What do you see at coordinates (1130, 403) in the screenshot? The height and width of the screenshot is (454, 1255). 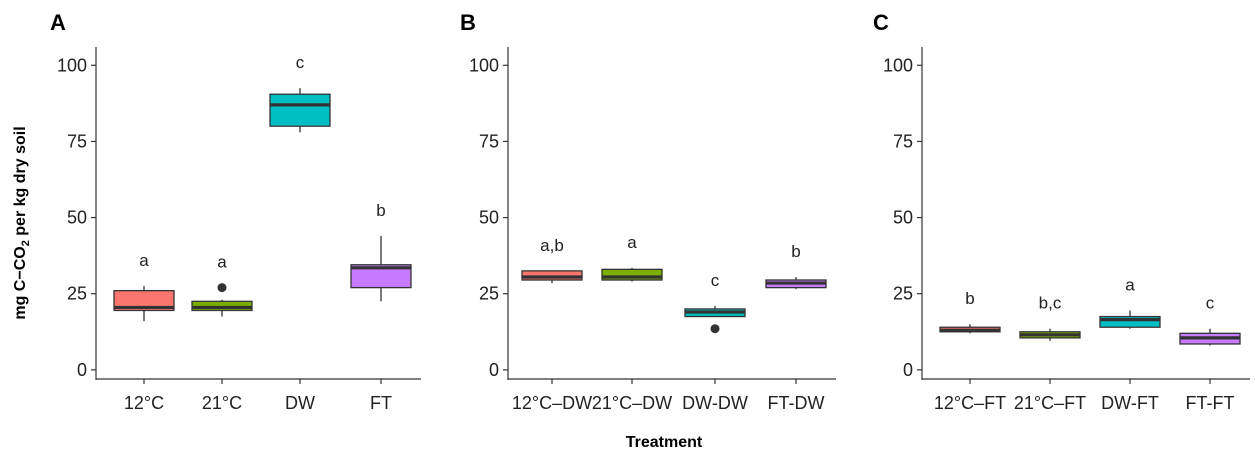 I see `x-tick-label: DW-FT` at bounding box center [1130, 403].